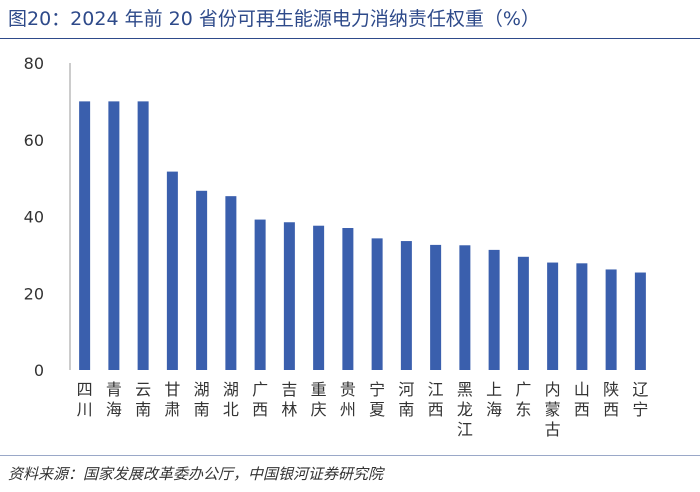 Image resolution: width=700 pixels, height=492 pixels. Describe the element at coordinates (274, 19) in the screenshot. I see `chart-title: 图20：2024 年前 20 省份可再生能源电力消纳责任权重（%）` at that location.